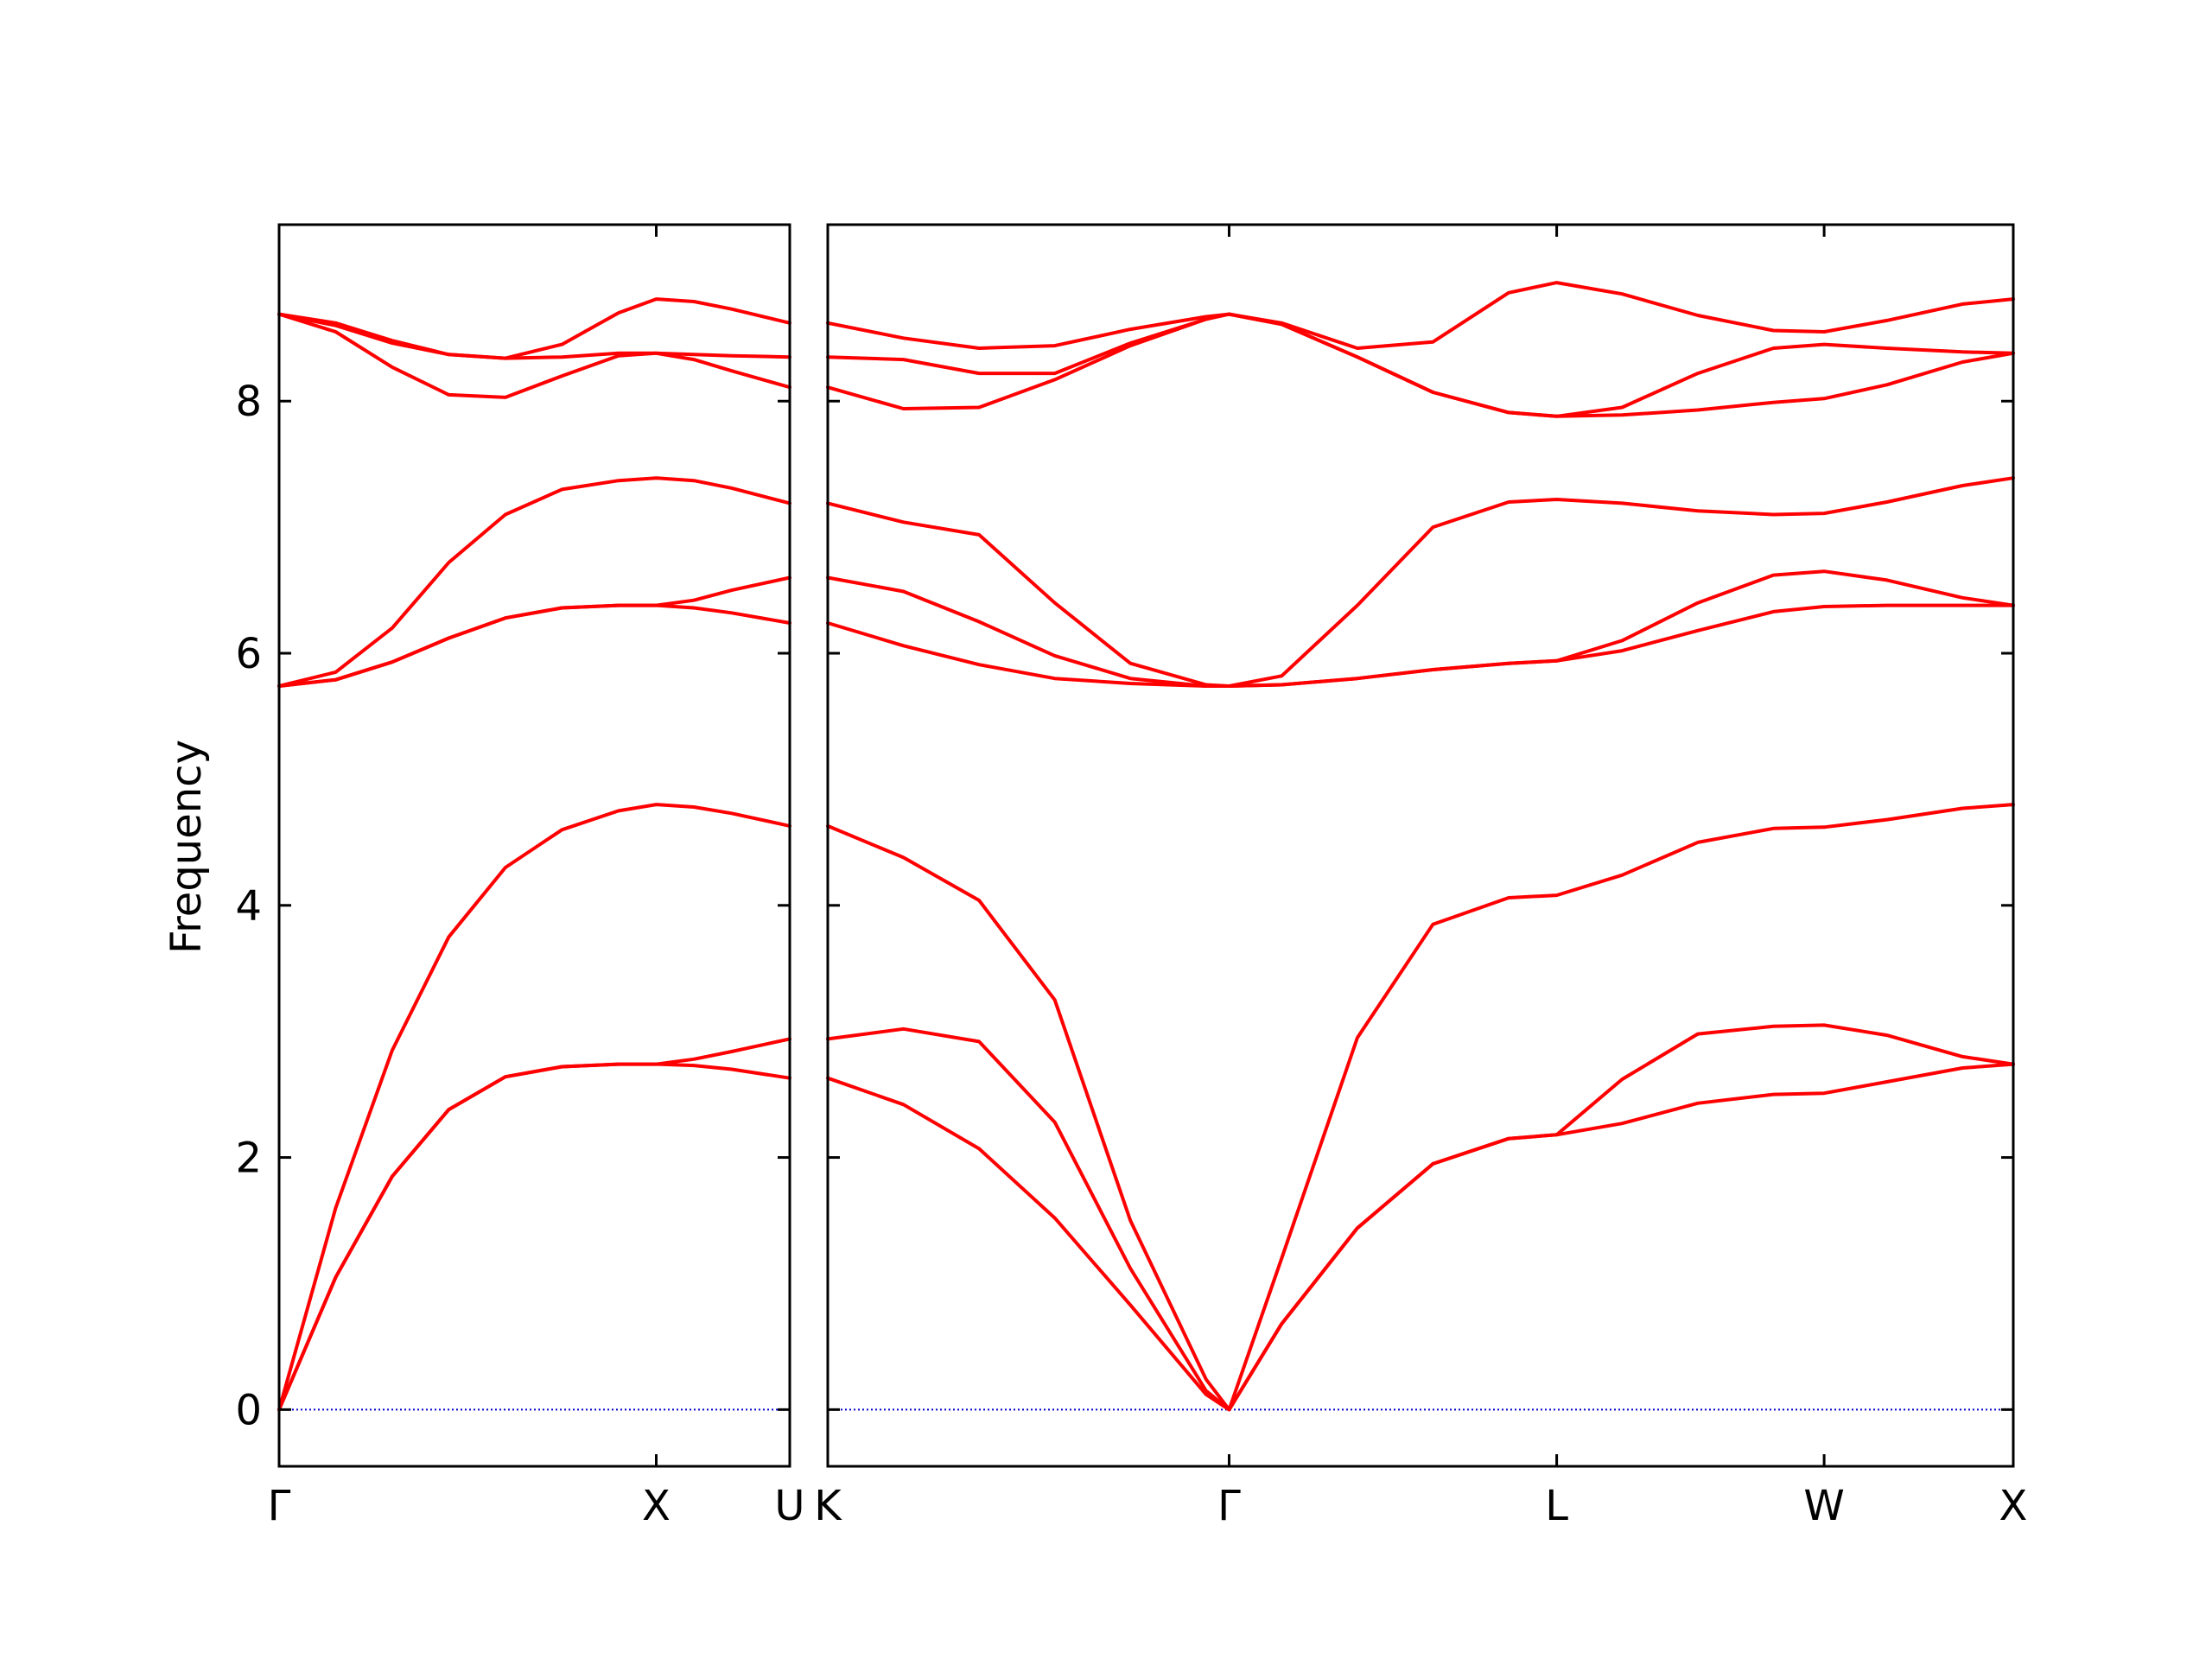 The height and width of the screenshot is (1659, 2212). I want to click on x-tick-label: L, so click(1556, 1506).